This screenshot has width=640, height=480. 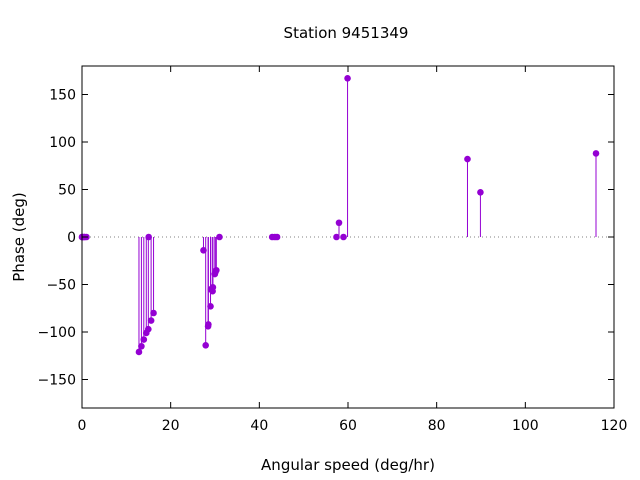 What do you see at coordinates (348, 465) in the screenshot?
I see `x-axis-label: Angular speed (deg/hr)` at bounding box center [348, 465].